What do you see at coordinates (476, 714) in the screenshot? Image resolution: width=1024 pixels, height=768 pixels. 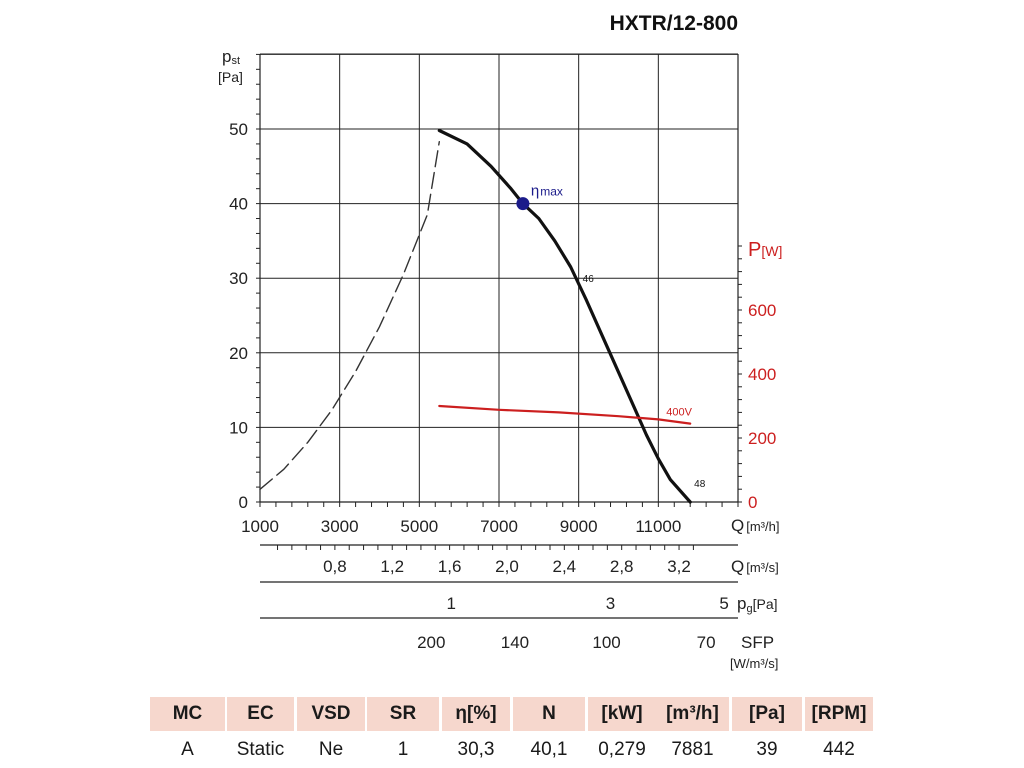 I see `table-header-cell: η[%]` at bounding box center [476, 714].